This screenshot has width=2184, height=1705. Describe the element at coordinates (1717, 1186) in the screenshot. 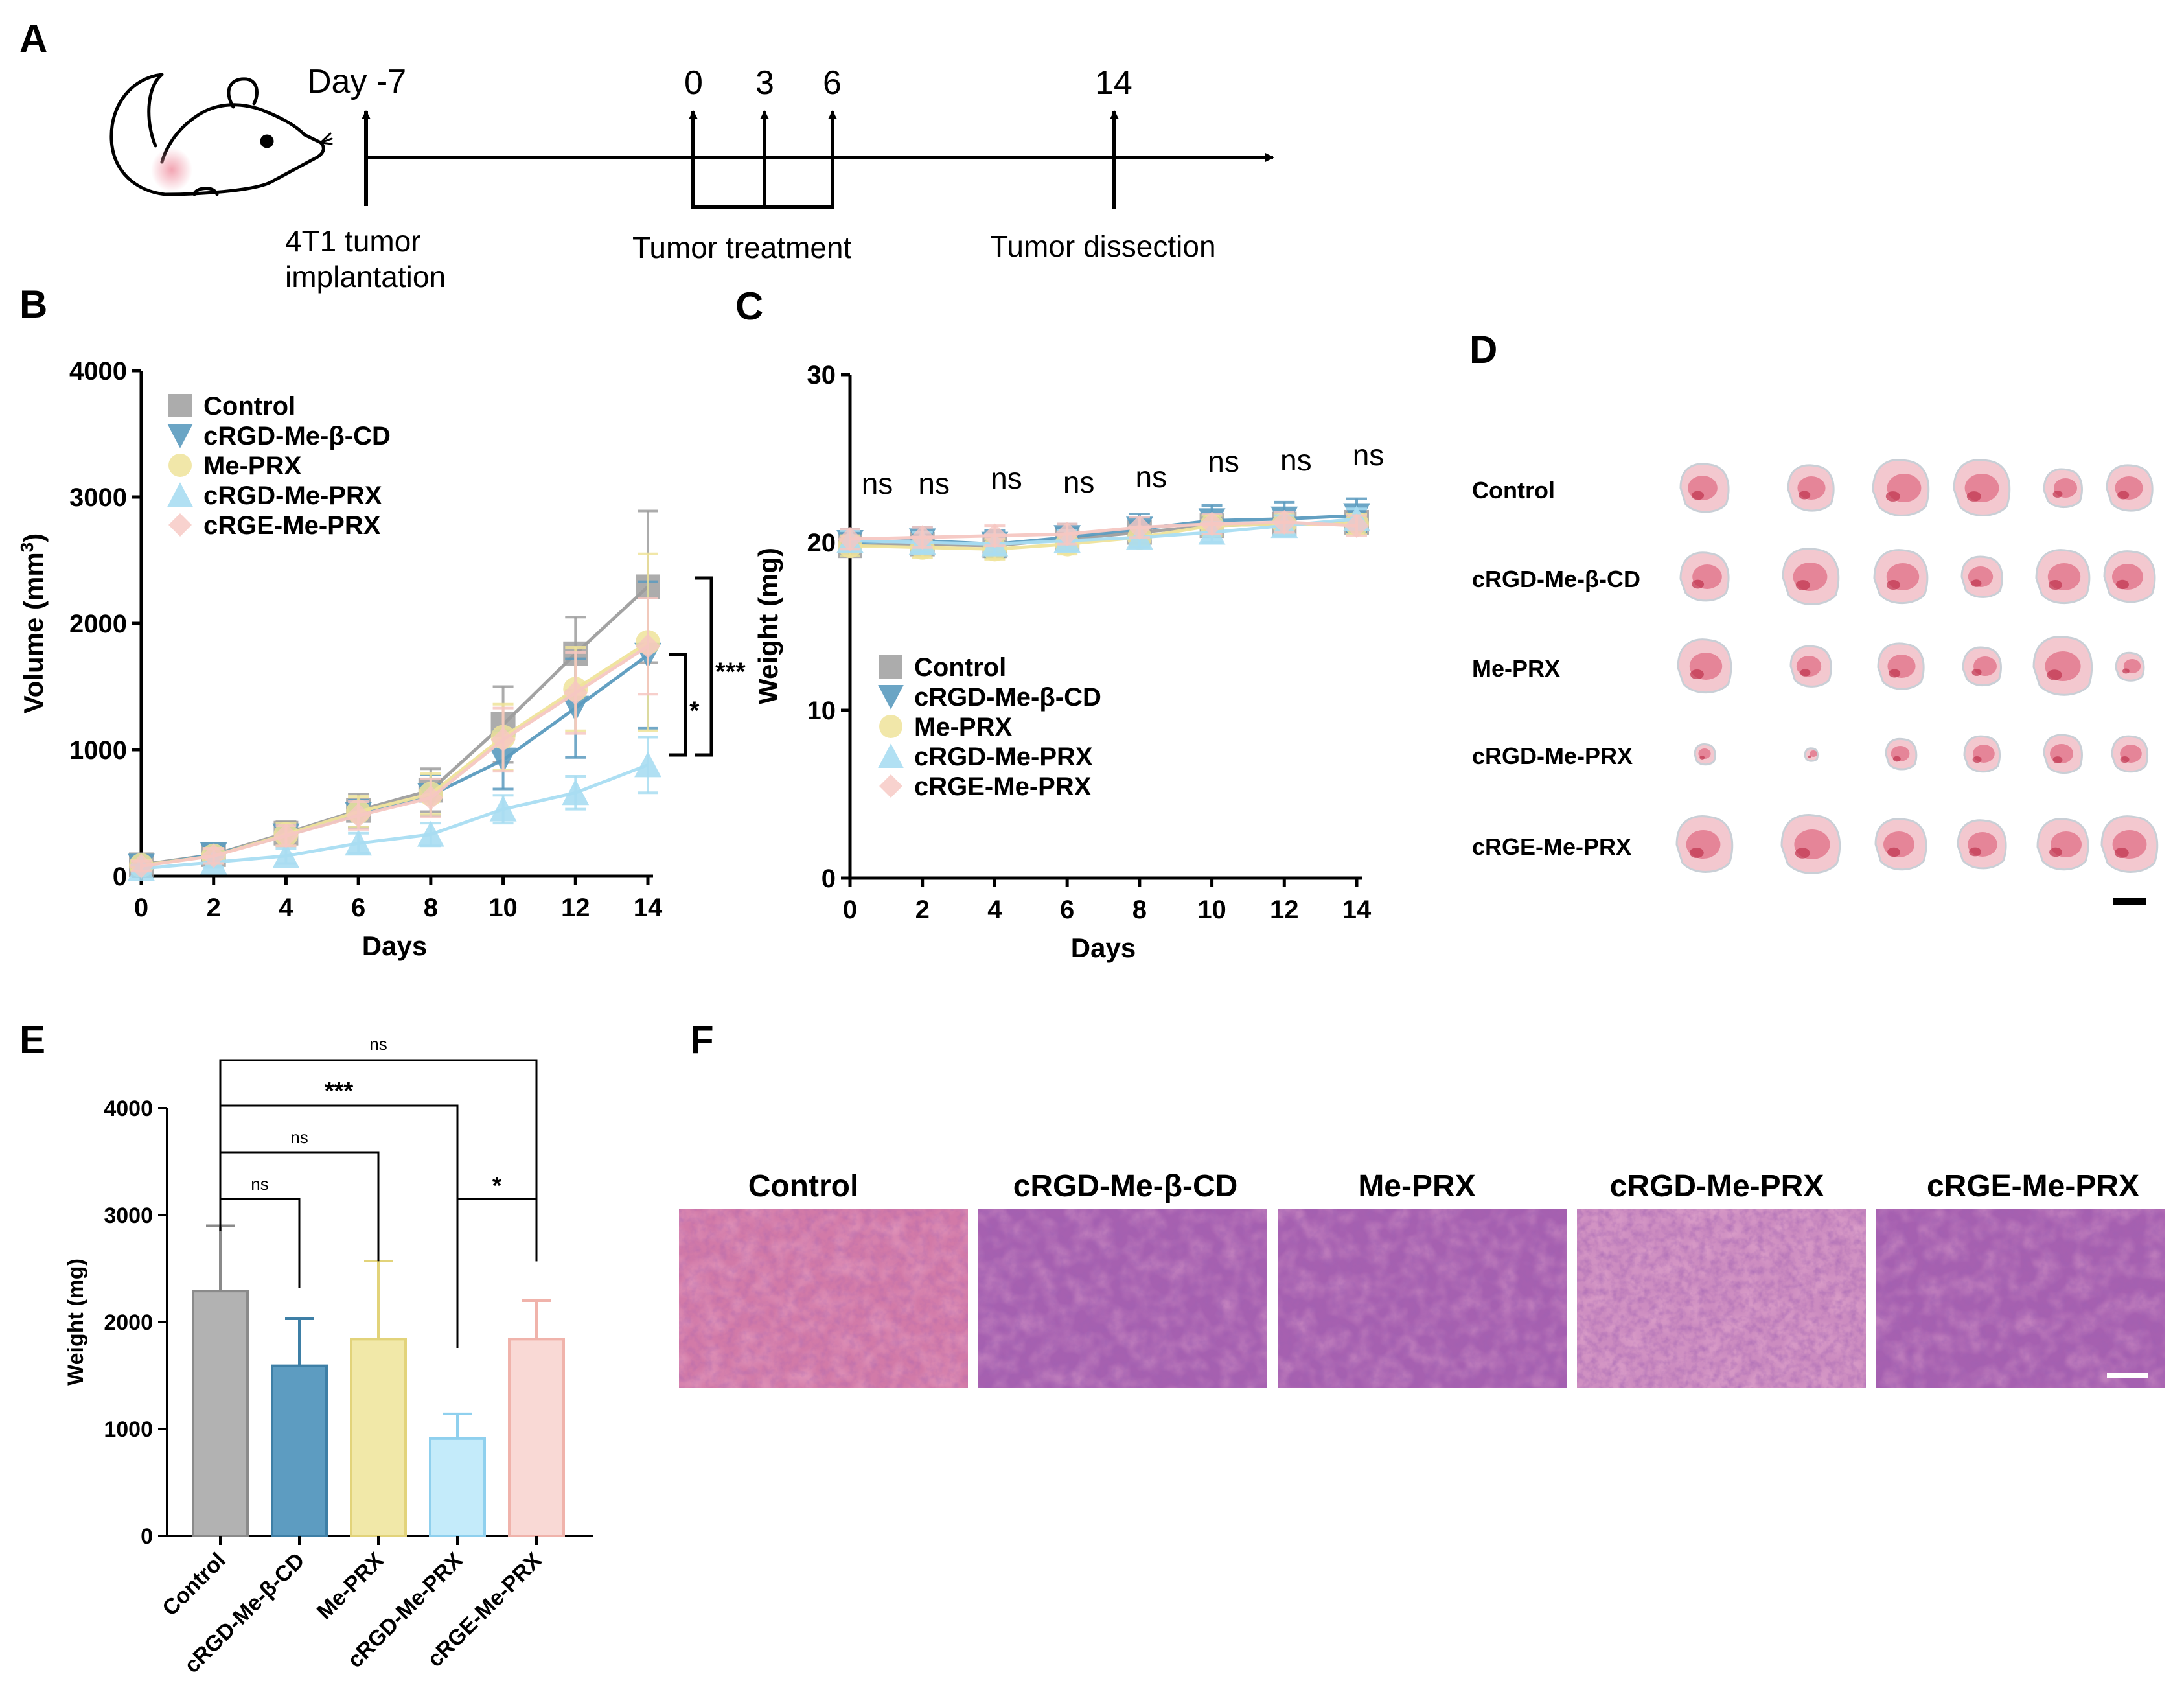

I see `he-title: cRGD-Me-PRX` at that location.